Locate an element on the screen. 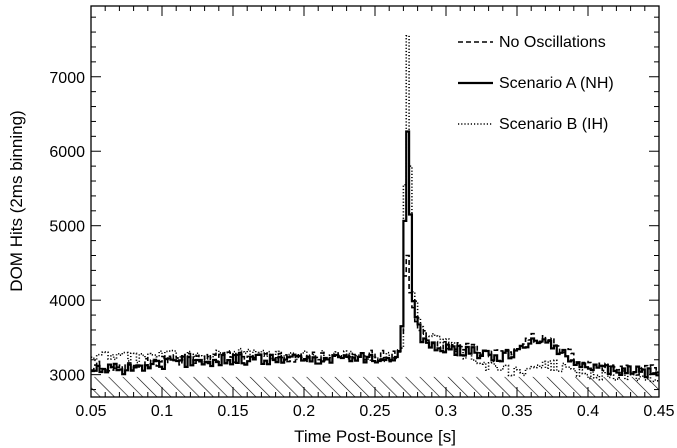 This screenshot has width=677, height=448. x-tick-label: 0.15 is located at coordinates (232, 411).